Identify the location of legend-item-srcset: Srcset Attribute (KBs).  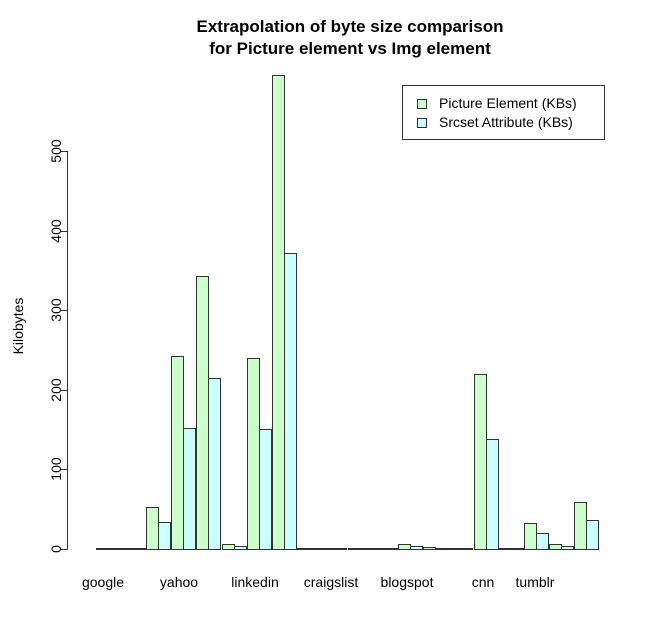
(495, 122).